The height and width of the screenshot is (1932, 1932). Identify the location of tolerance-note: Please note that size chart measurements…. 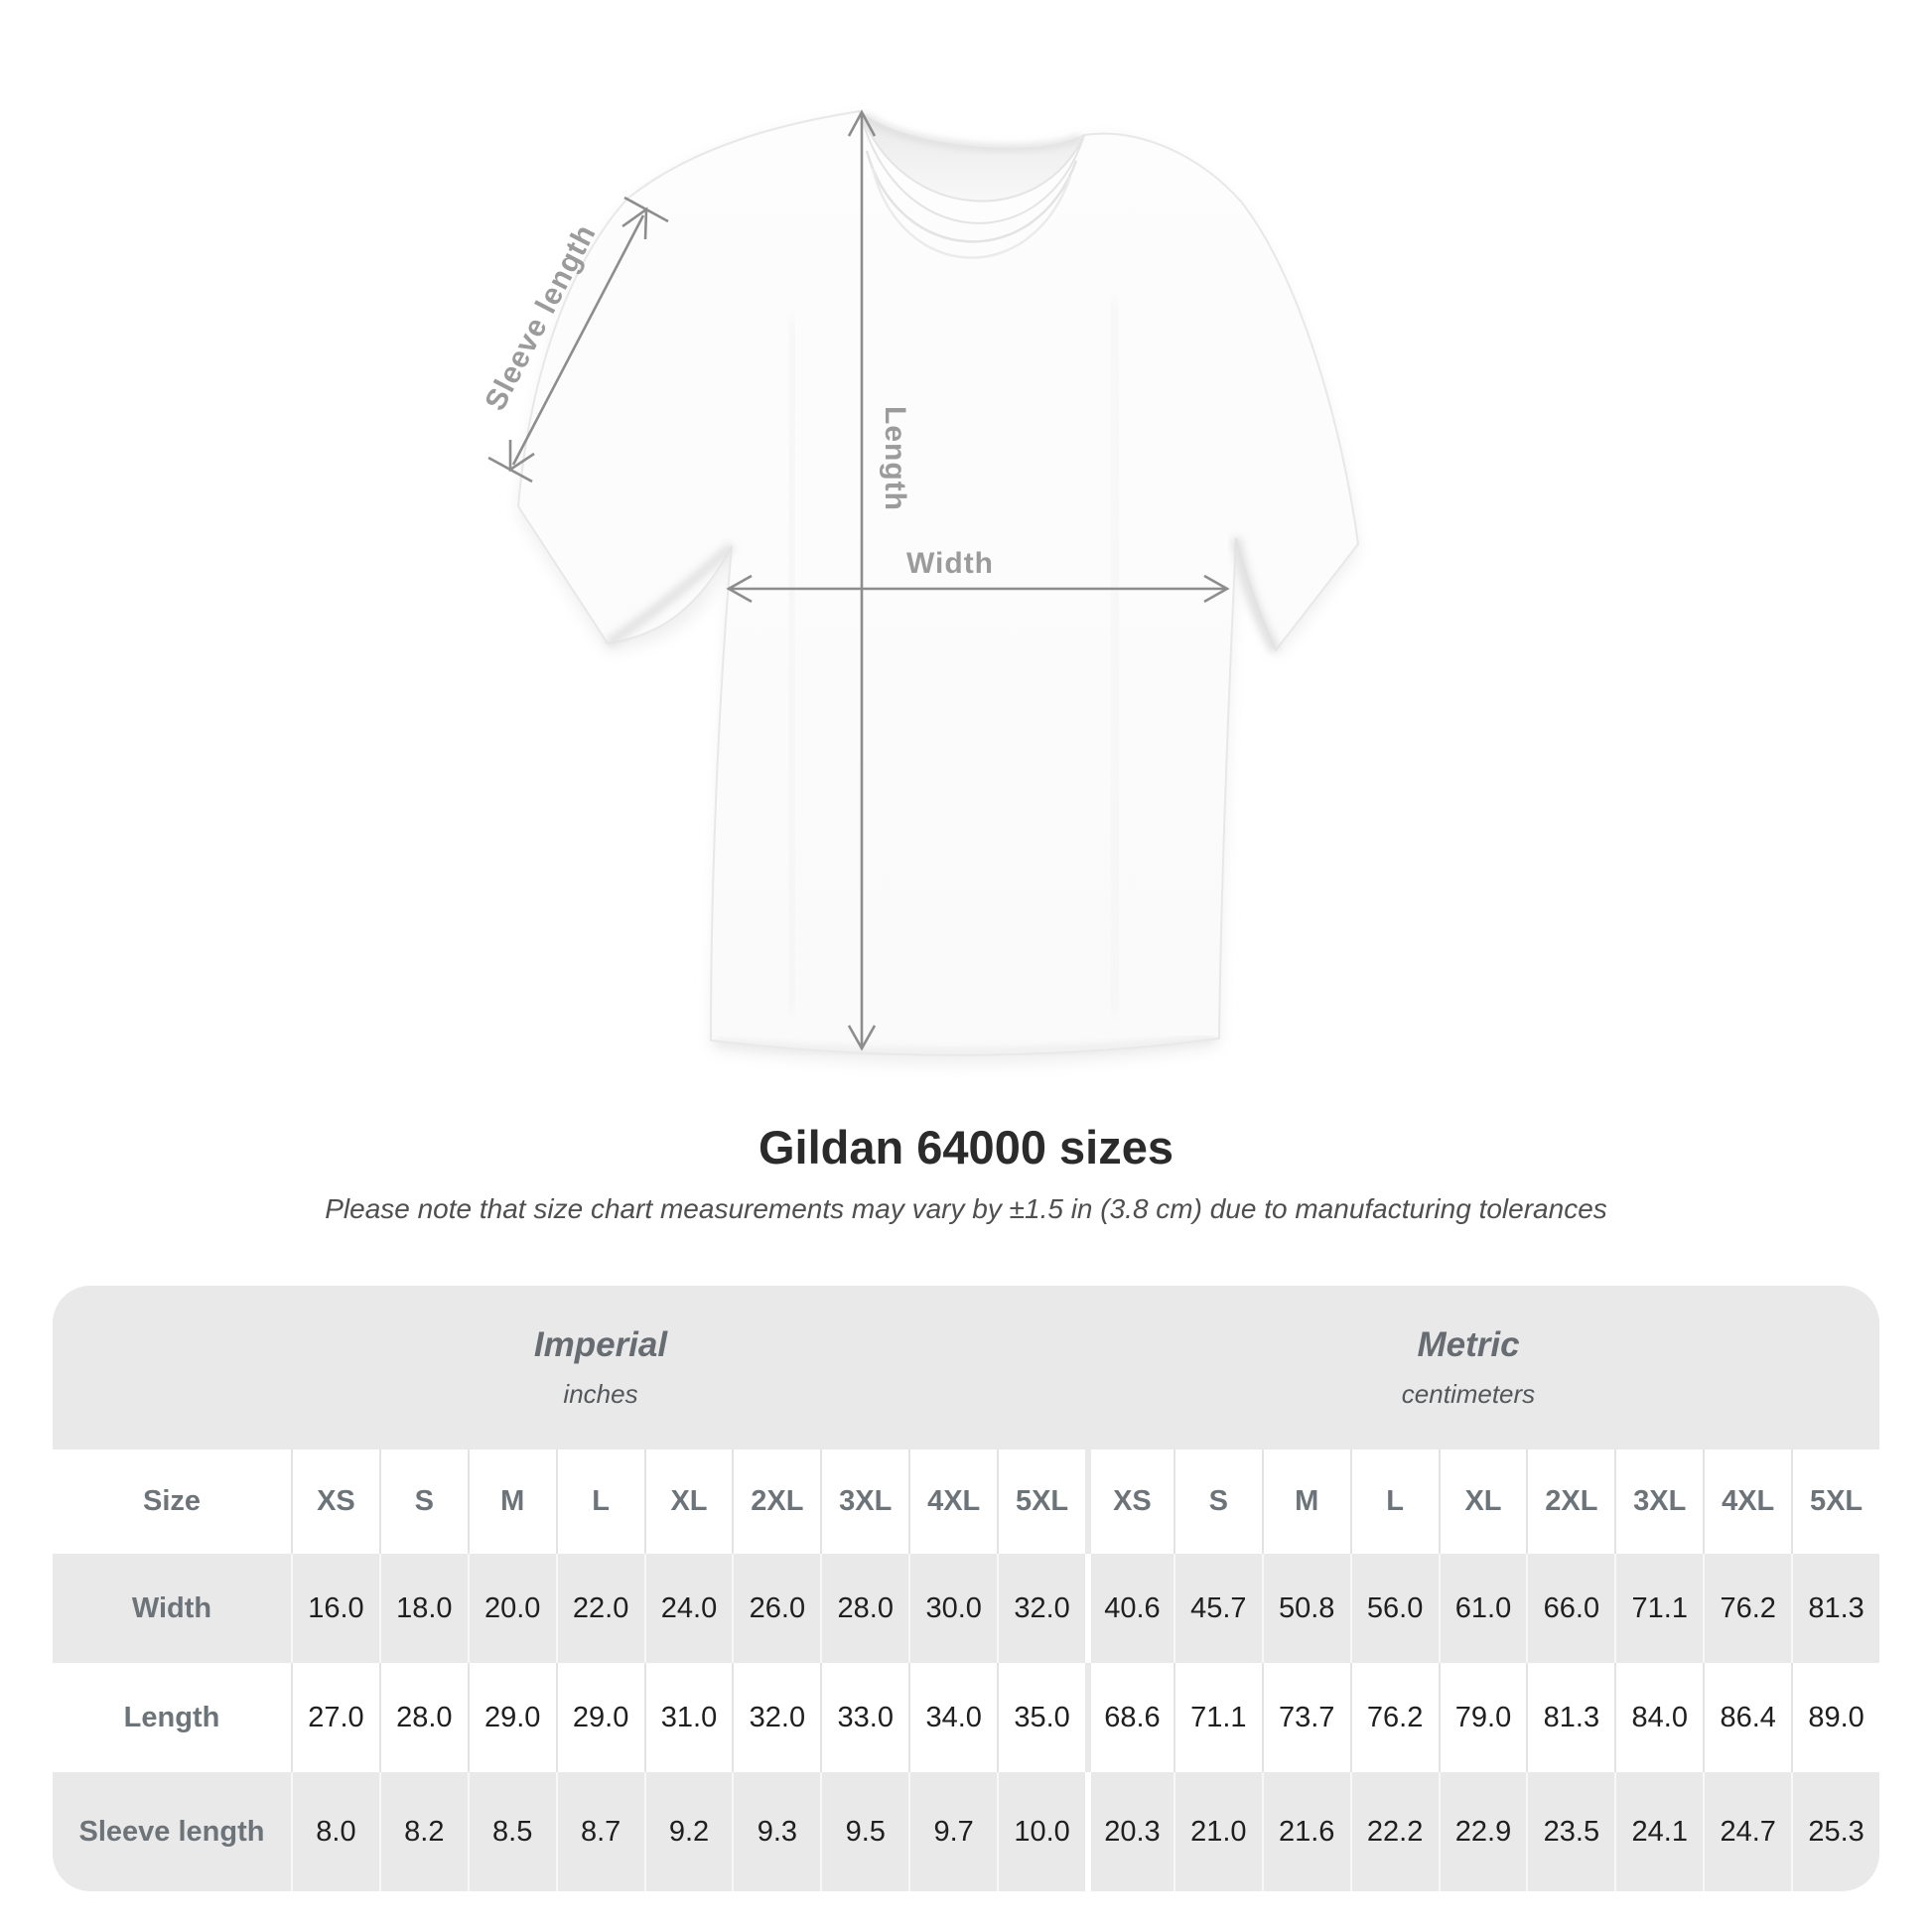
(966, 1209).